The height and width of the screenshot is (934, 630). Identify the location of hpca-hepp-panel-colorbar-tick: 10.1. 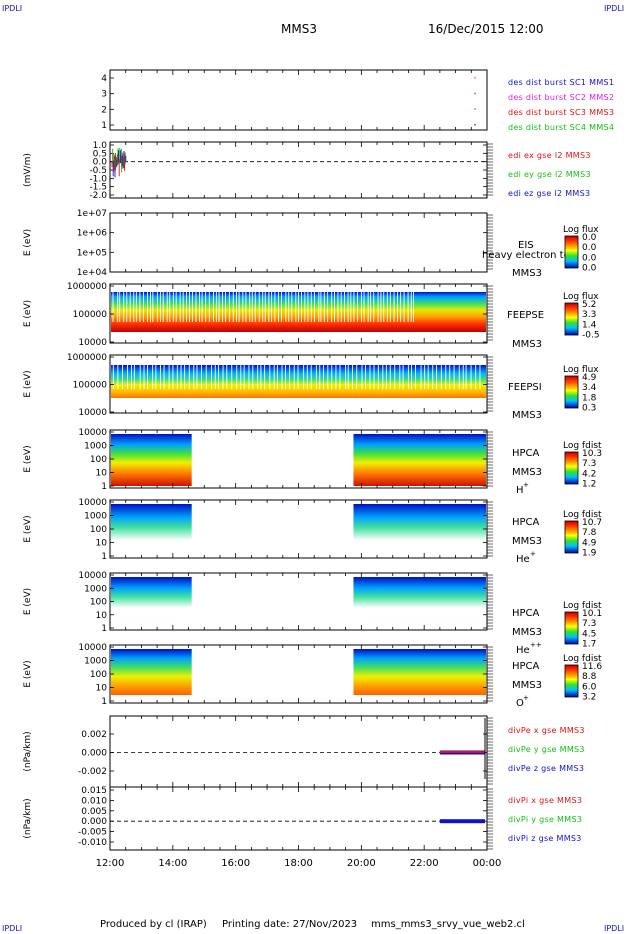
(592, 614).